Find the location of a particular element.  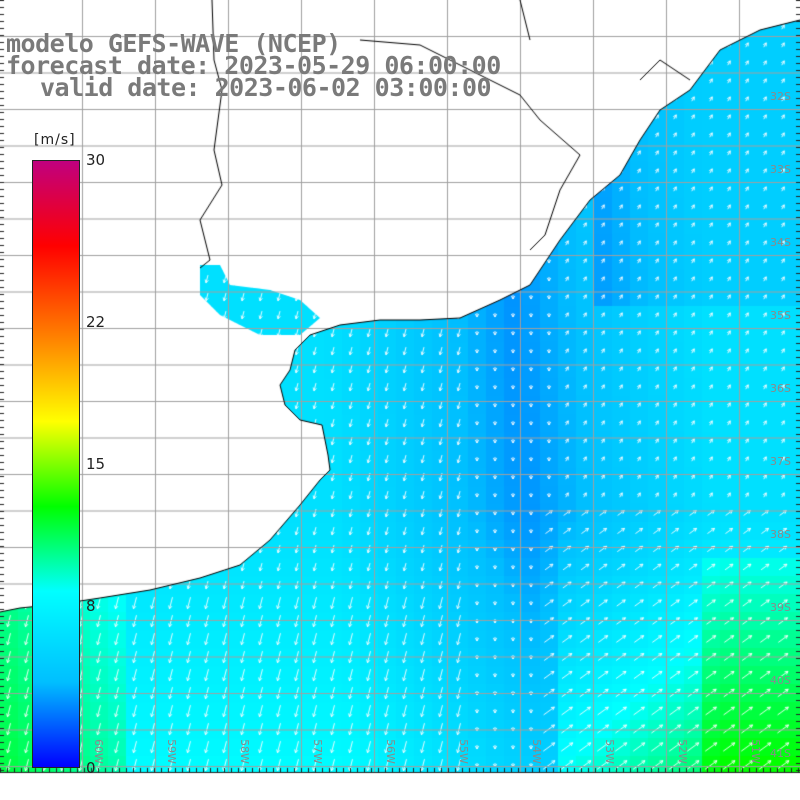

latitude-label: 37S is located at coordinates (780, 461).